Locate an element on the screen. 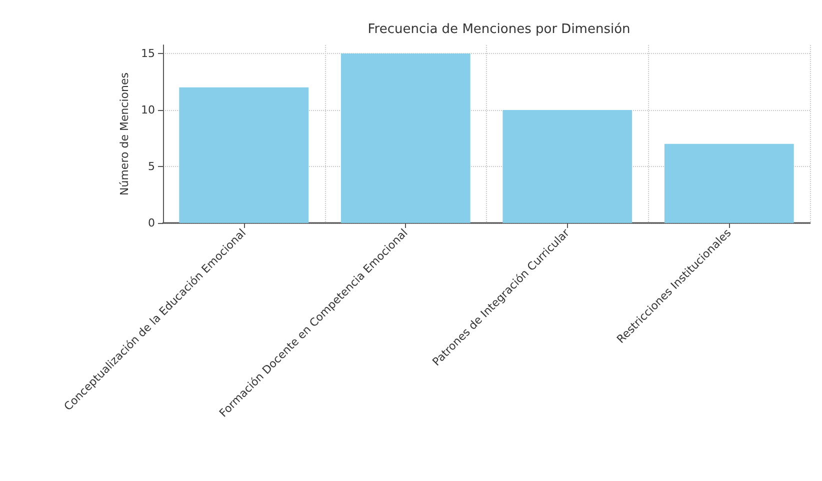 This screenshot has height=481, width=822. y-tick-label: 0 is located at coordinates (151, 223).